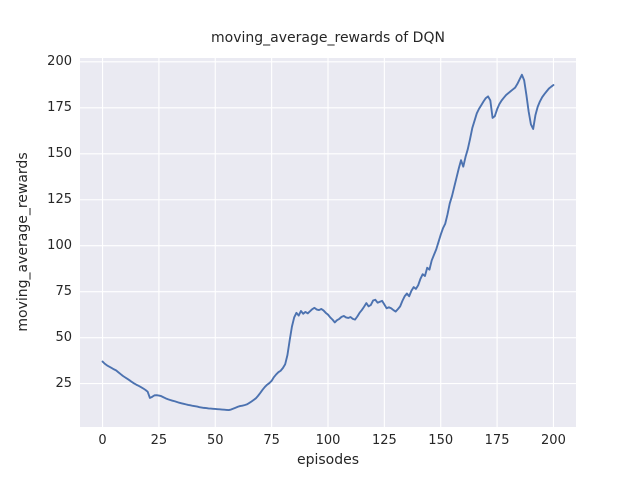 The height and width of the screenshot is (480, 640). Describe the element at coordinates (215, 440) in the screenshot. I see `x-tick-label: 50` at that location.